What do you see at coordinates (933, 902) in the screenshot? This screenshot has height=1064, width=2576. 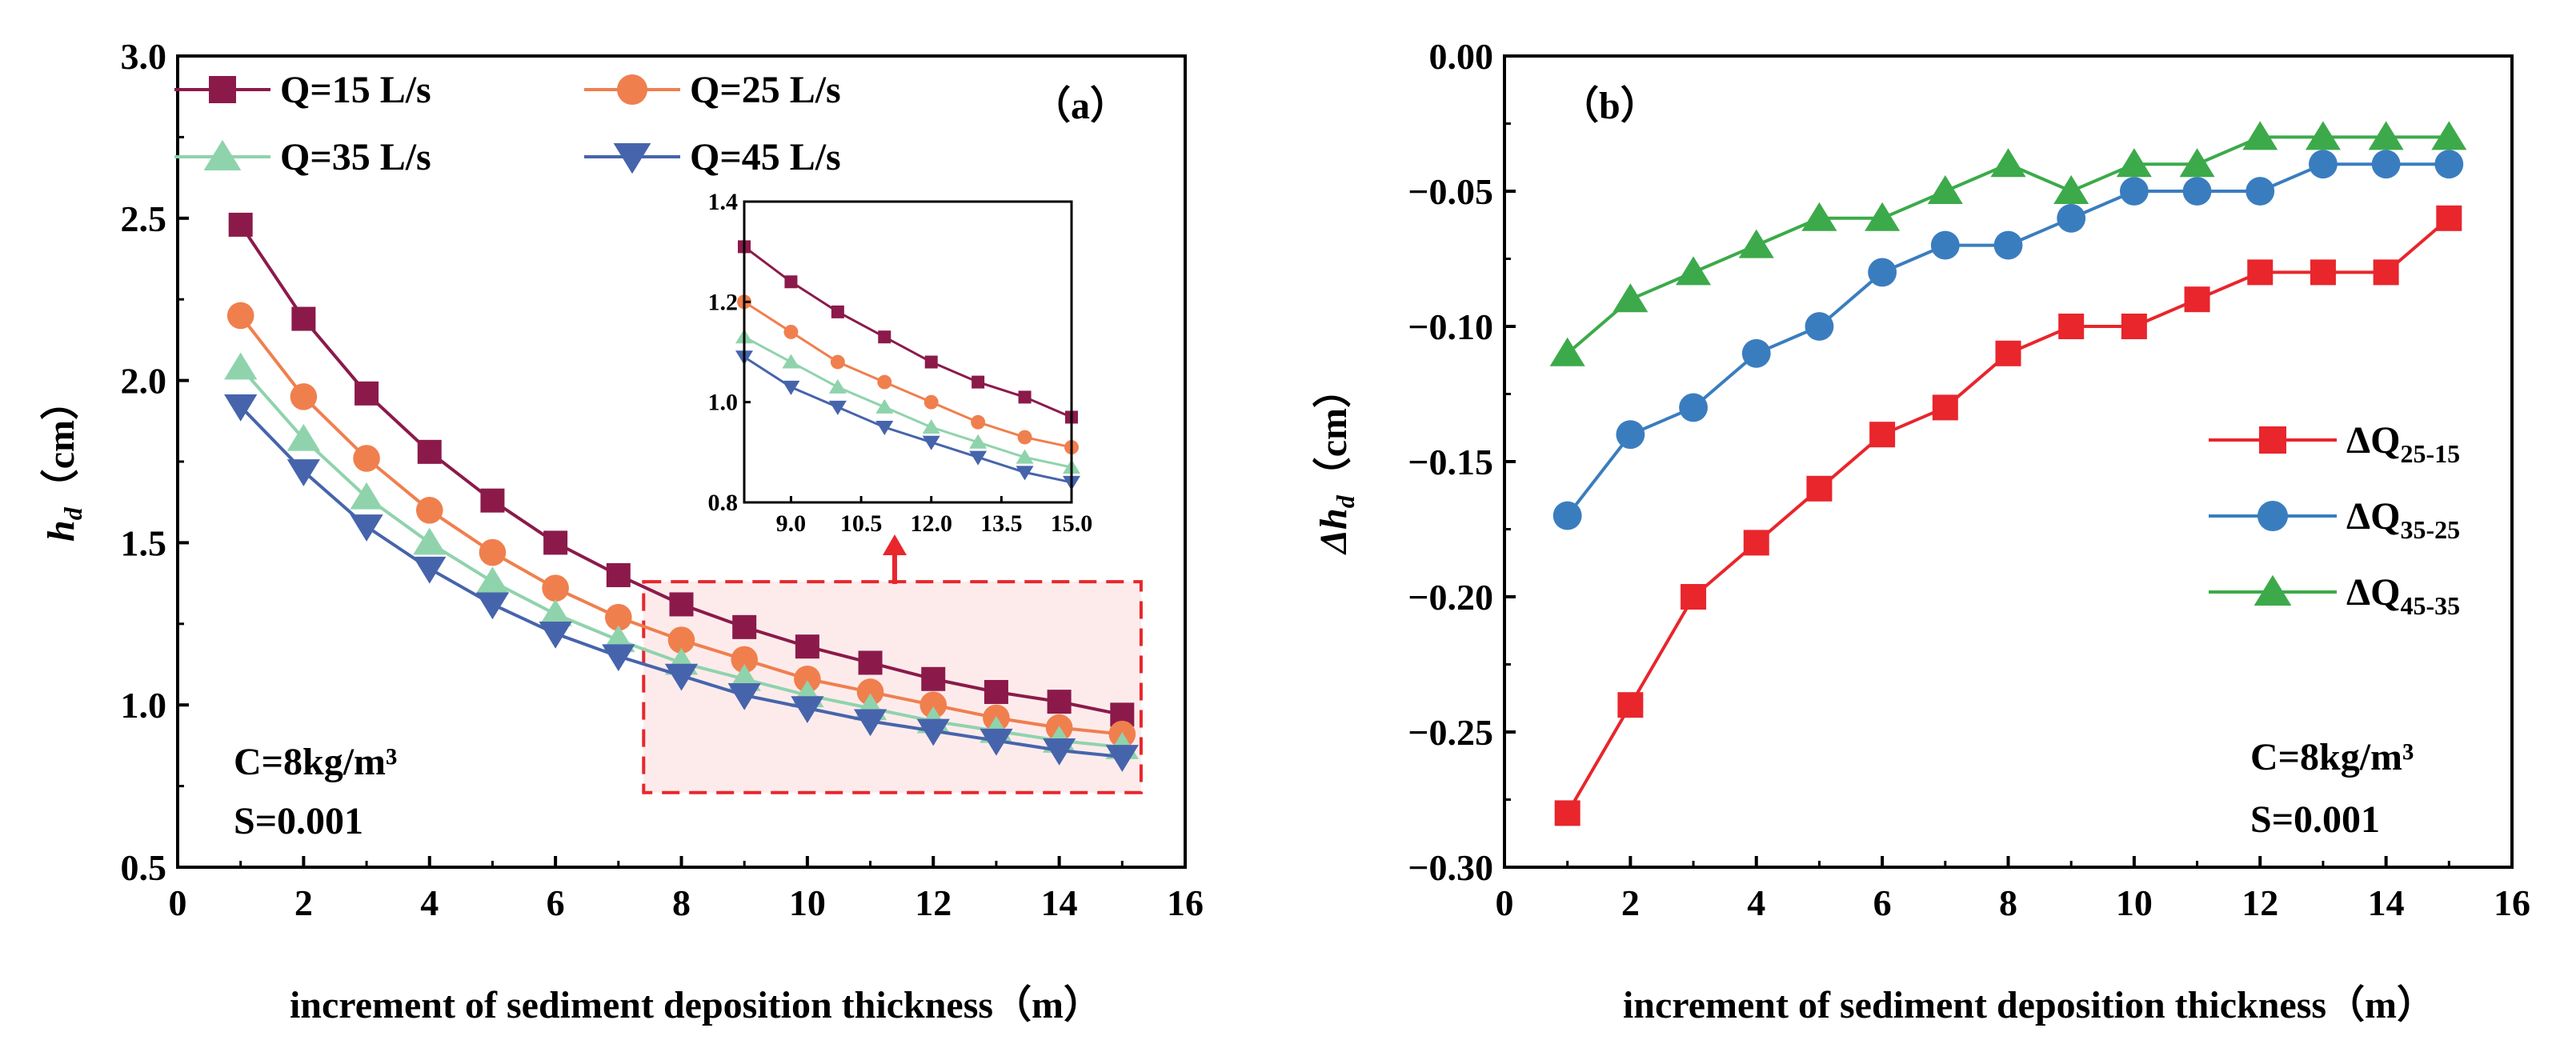 I see `x-tick-label: 12` at bounding box center [933, 902].